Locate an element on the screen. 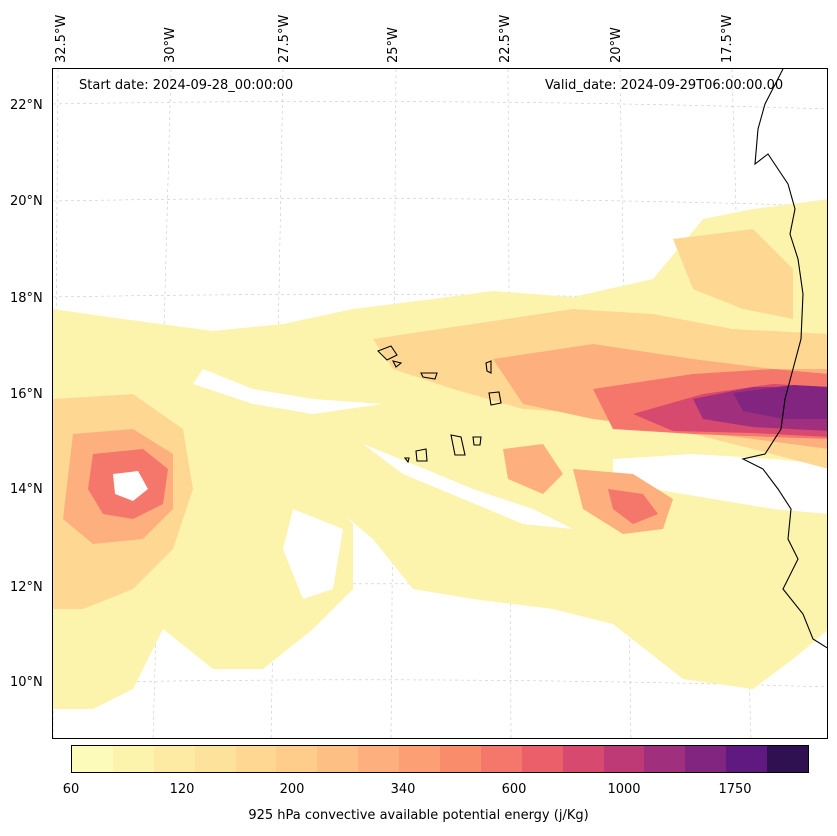  lon-label-20w: 20°W is located at coordinates (616, 45).